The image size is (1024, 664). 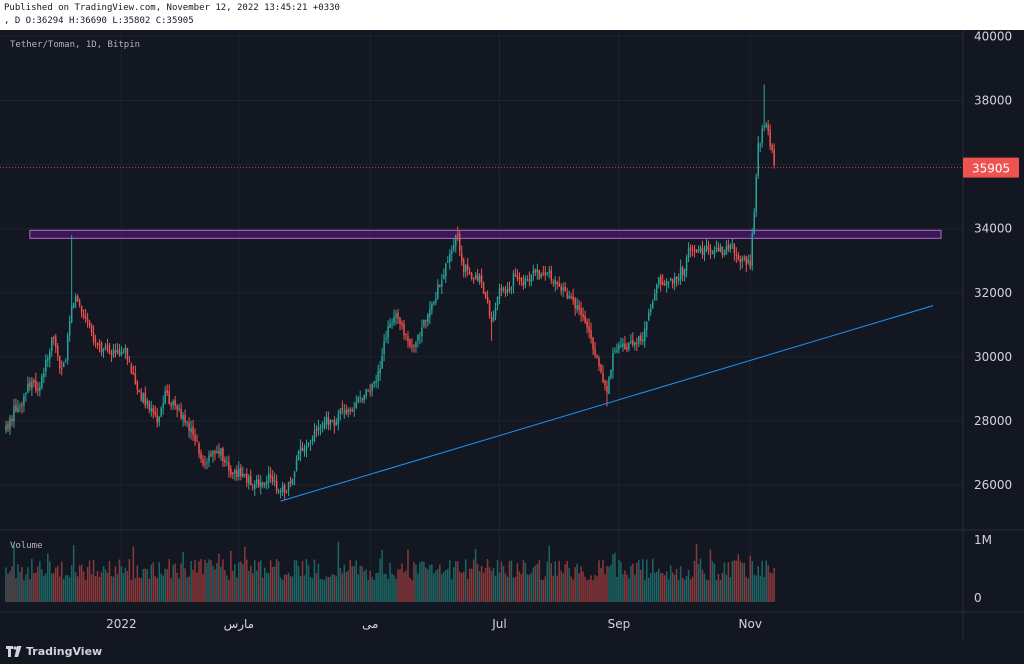 What do you see at coordinates (54, 651) in the screenshot?
I see `tradingview-logo: TradingView` at bounding box center [54, 651].